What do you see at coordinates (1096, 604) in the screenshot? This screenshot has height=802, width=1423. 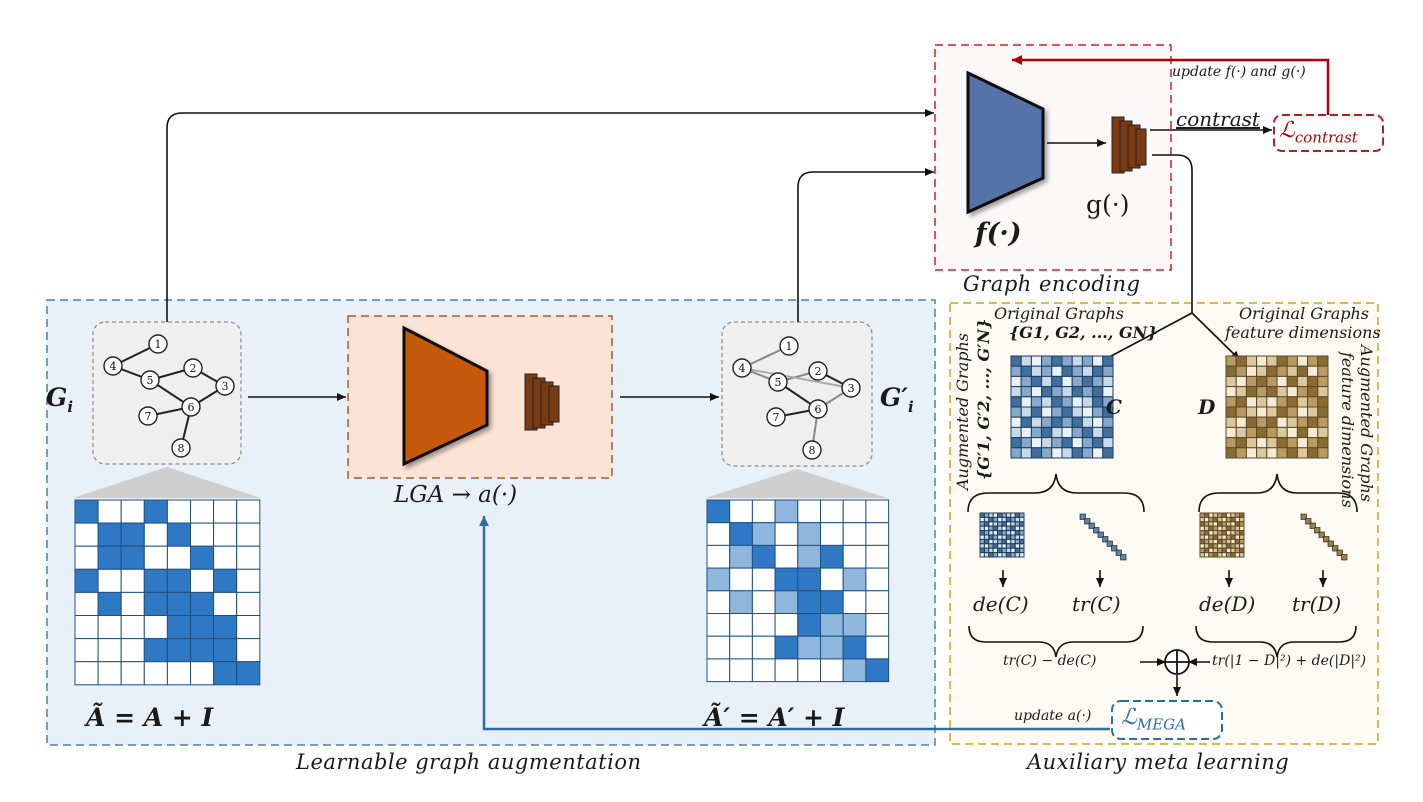 I see `trC-label: tr(C)` at bounding box center [1096, 604].